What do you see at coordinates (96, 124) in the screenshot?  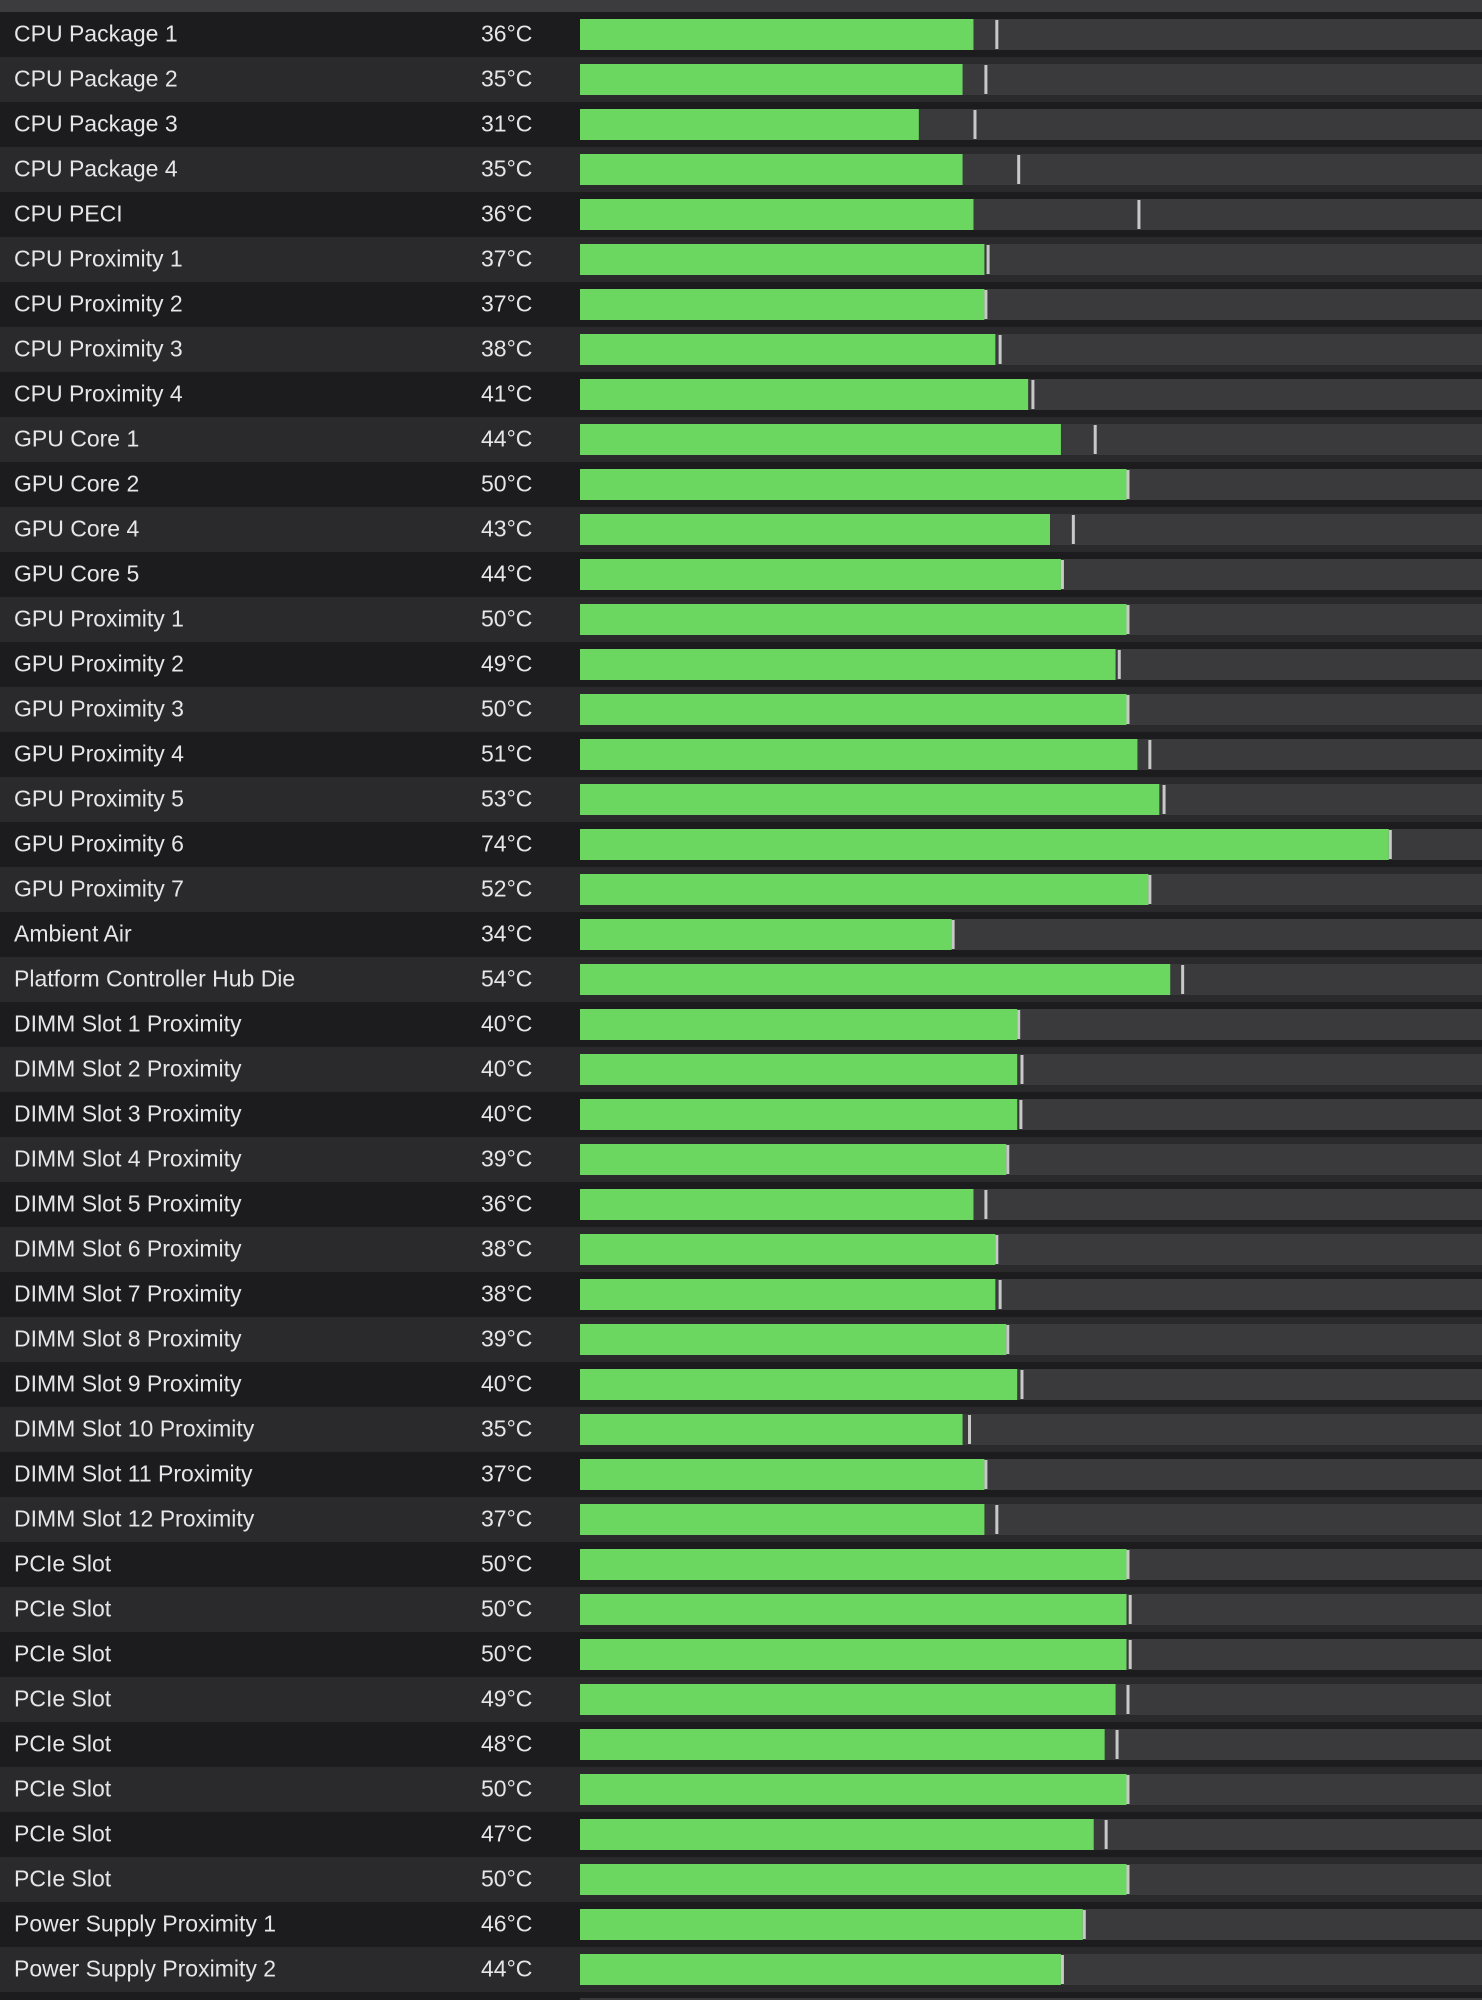 I see `sensor-name: CPU Package 3` at bounding box center [96, 124].